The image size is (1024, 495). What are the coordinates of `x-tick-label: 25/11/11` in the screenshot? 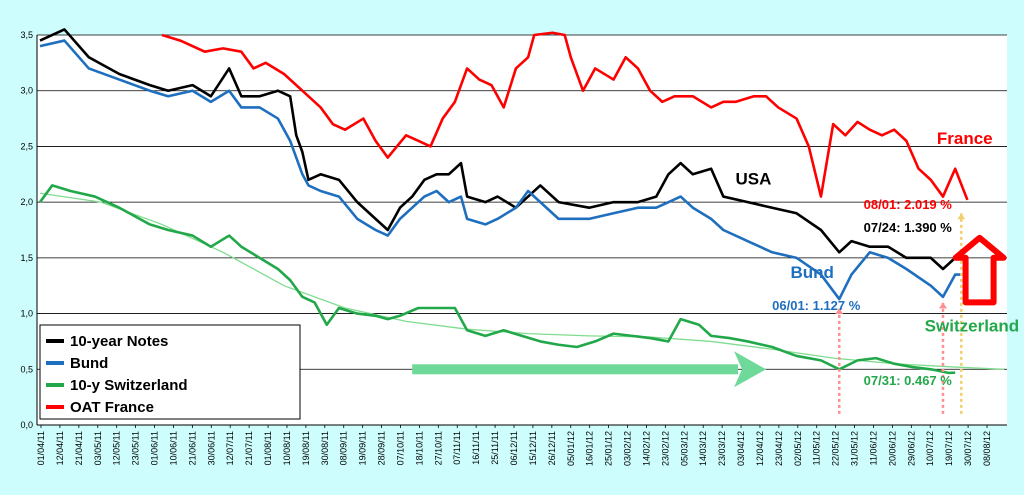 It's located at (495, 448).